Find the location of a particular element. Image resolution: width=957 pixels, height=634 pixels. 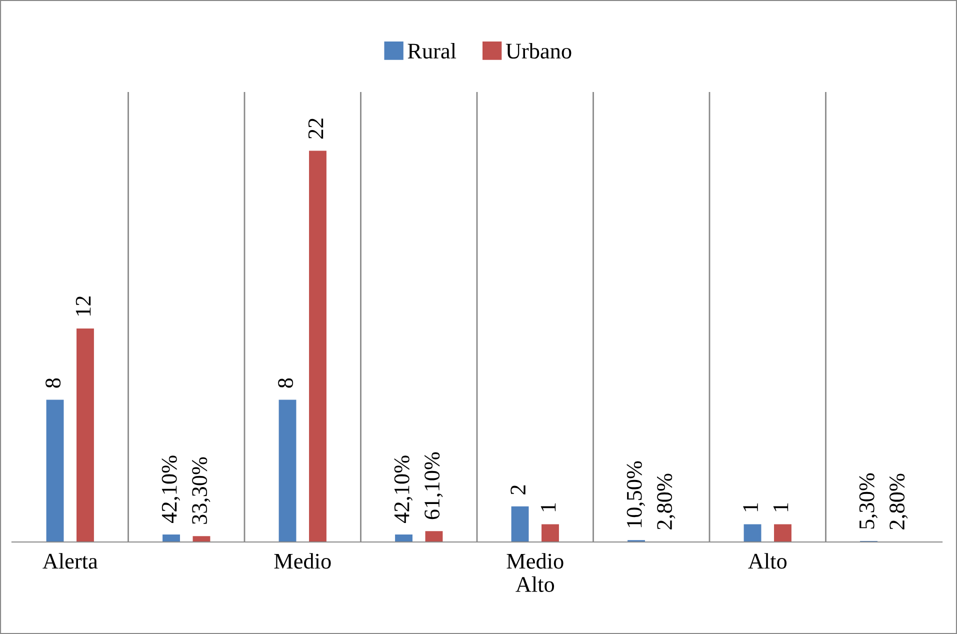

data-label: 2 is located at coordinates (518, 489).